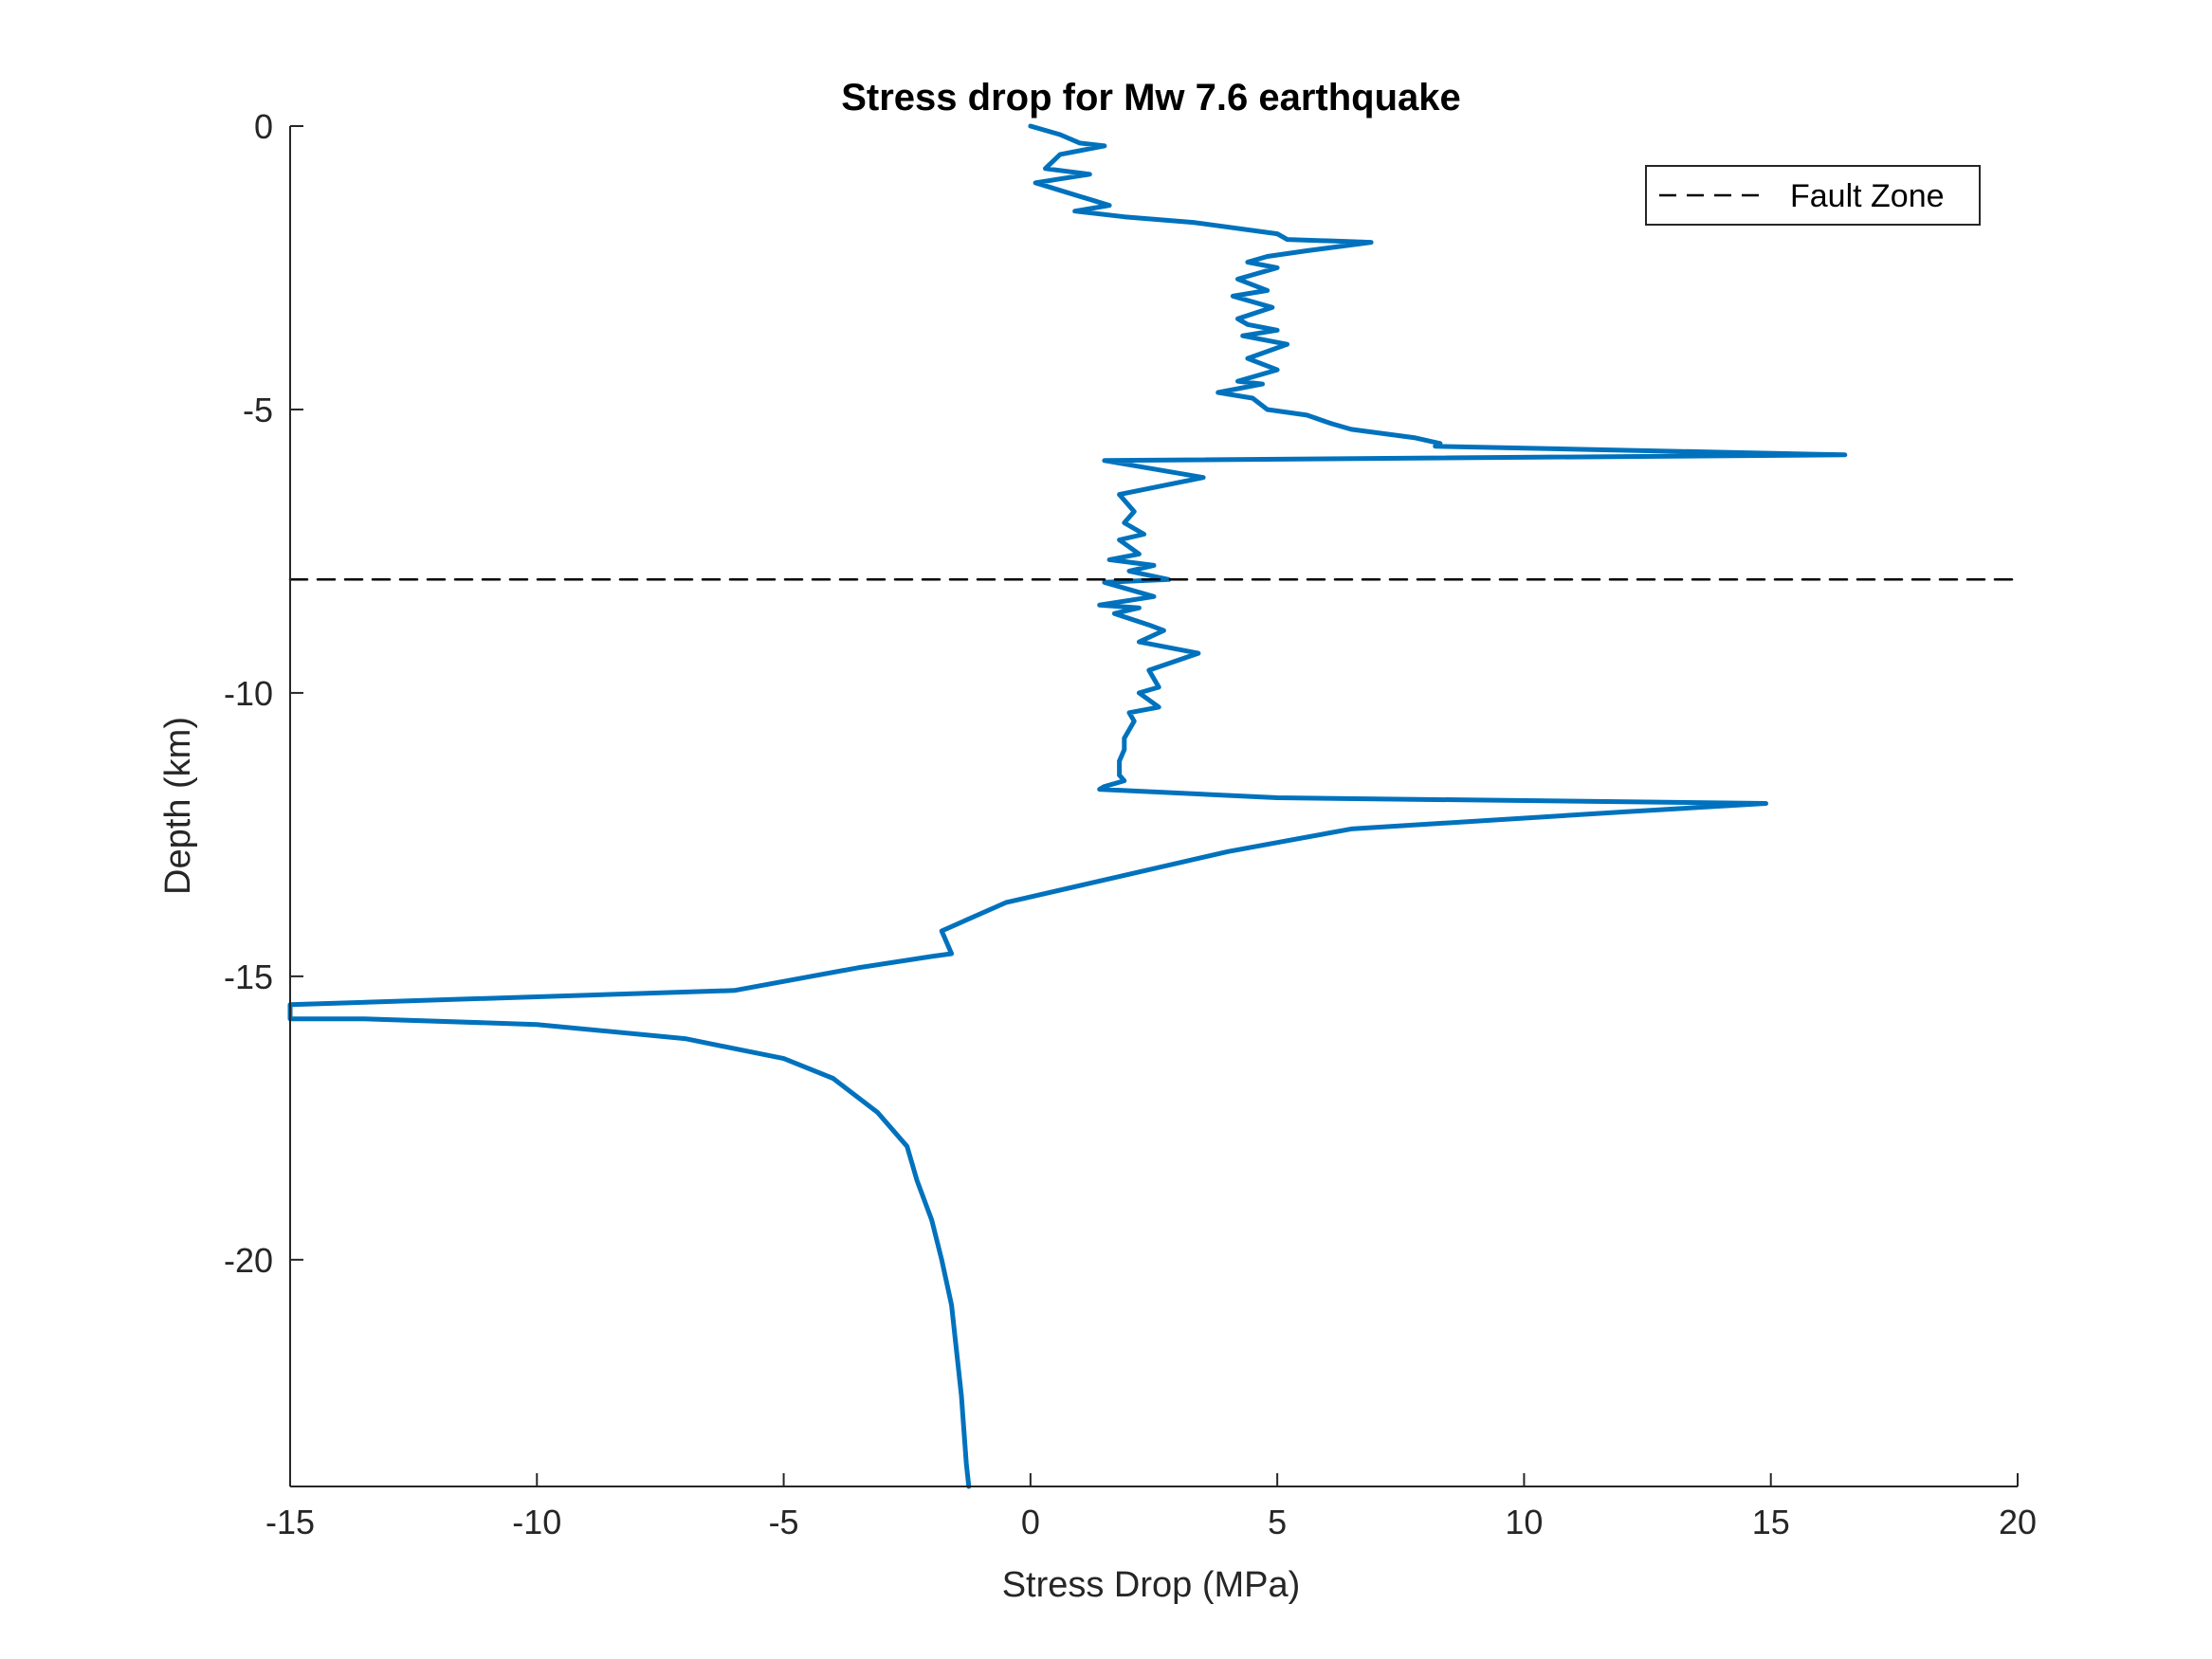 The image size is (2212, 1659). Describe the element at coordinates (1524, 1522) in the screenshot. I see `x-tick-label: 10` at that location.